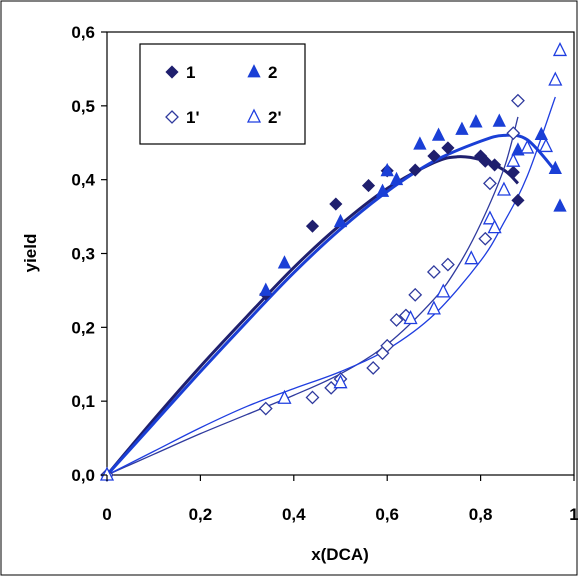 This screenshot has height=576, width=578. What do you see at coordinates (30, 253) in the screenshot?
I see `y-axis-title: yield` at bounding box center [30, 253].